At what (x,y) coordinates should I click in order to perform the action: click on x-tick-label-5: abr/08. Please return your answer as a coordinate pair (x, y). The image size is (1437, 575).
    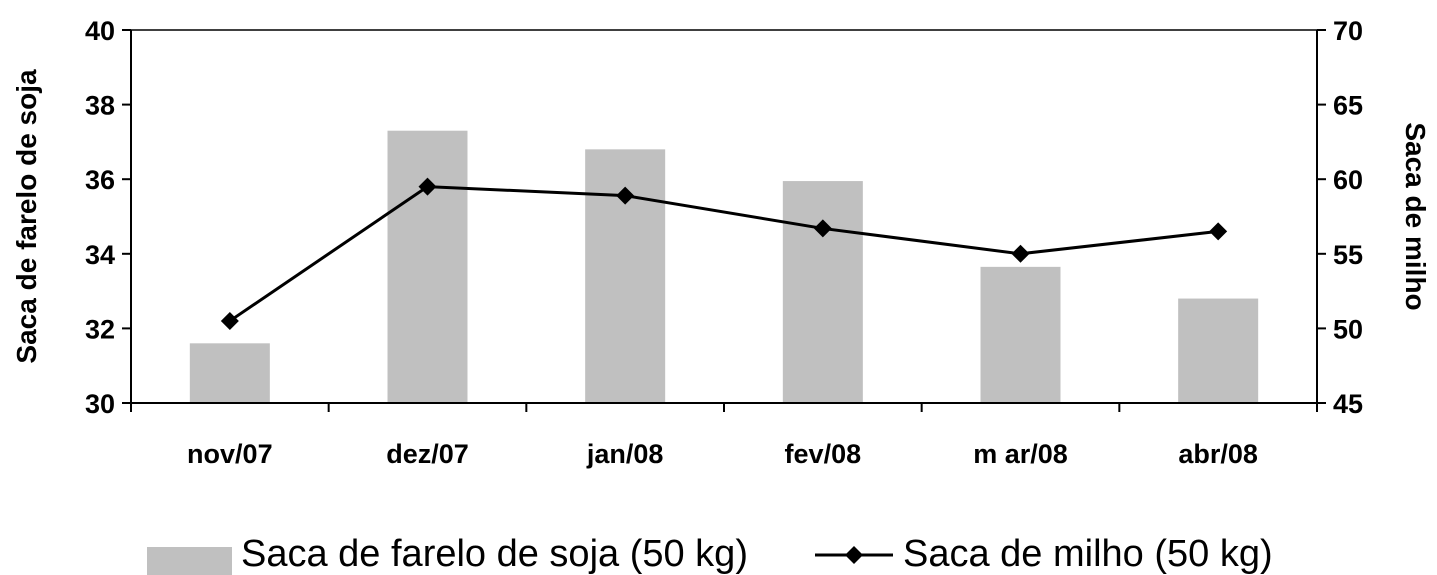
    Looking at the image, I should click on (1218, 454).